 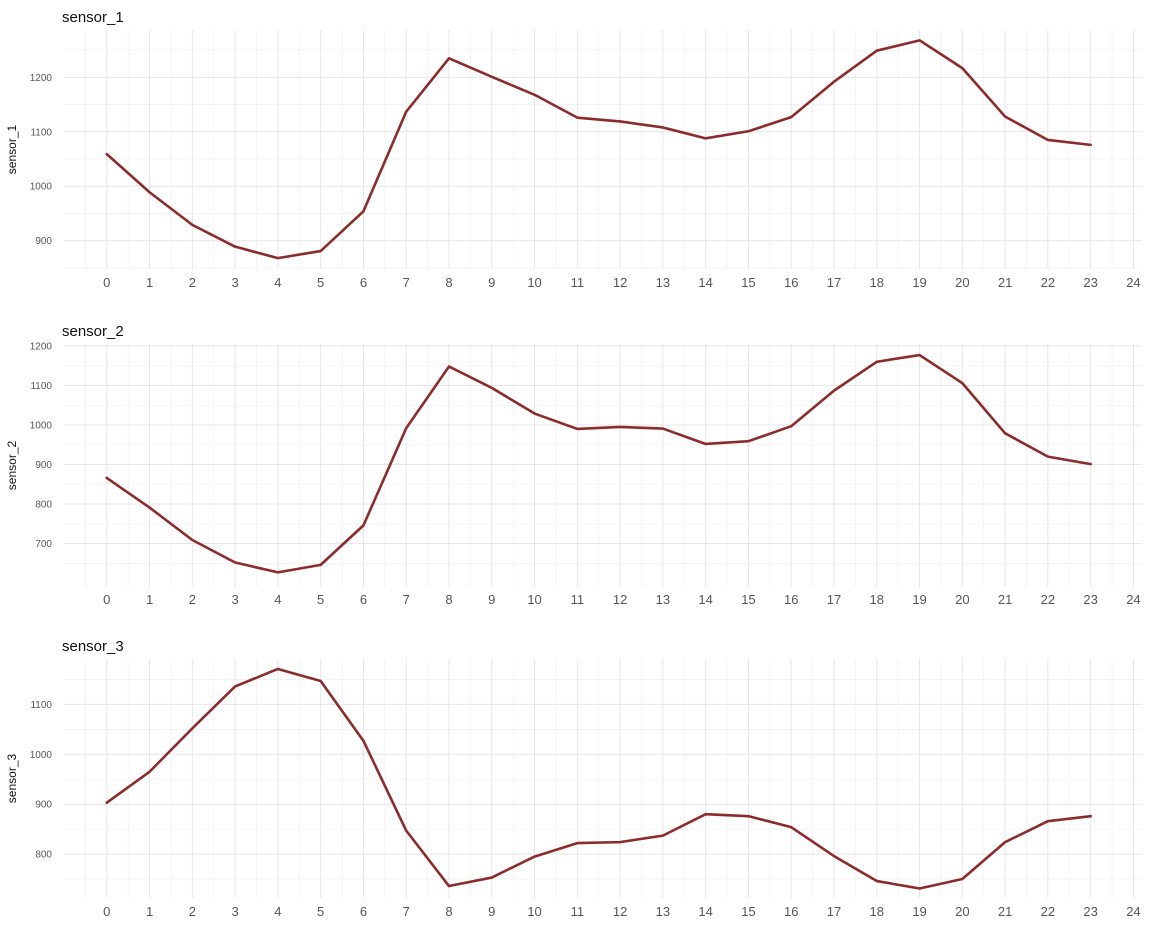 I want to click on panel-title: sensor_2, so click(x=93, y=331).